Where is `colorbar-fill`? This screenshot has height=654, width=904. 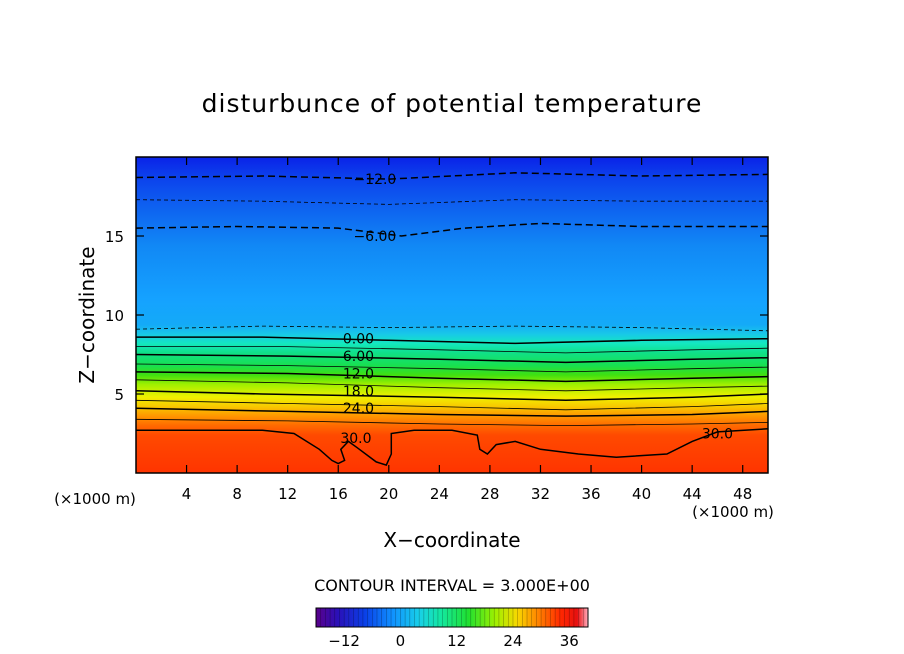
colorbar-fill is located at coordinates (452, 617).